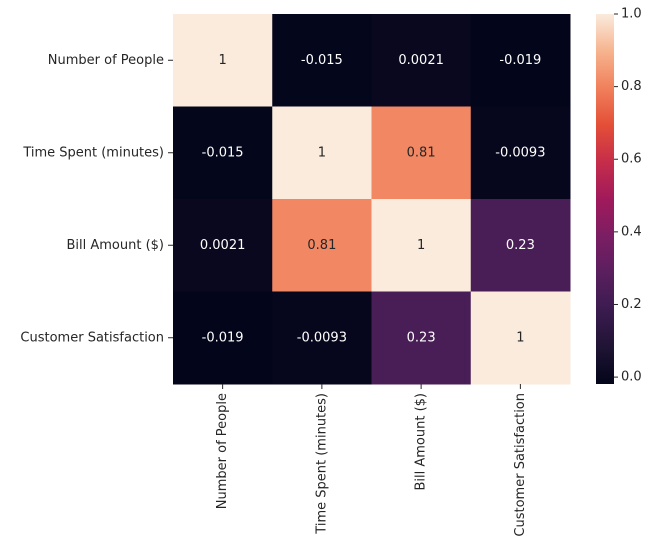 This screenshot has height=558, width=655. I want to click on x-tick-label: Number of People, so click(222, 451).